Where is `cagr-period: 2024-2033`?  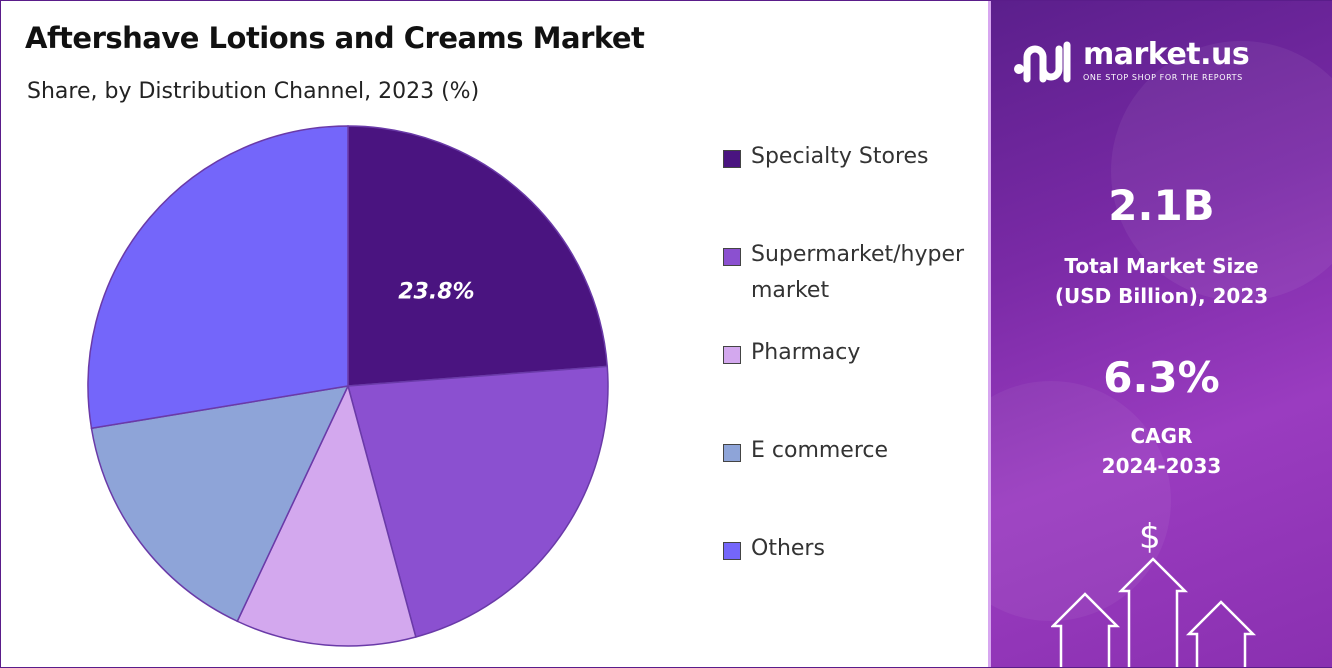
cagr-period: 2024-2033 is located at coordinates (1161, 466).